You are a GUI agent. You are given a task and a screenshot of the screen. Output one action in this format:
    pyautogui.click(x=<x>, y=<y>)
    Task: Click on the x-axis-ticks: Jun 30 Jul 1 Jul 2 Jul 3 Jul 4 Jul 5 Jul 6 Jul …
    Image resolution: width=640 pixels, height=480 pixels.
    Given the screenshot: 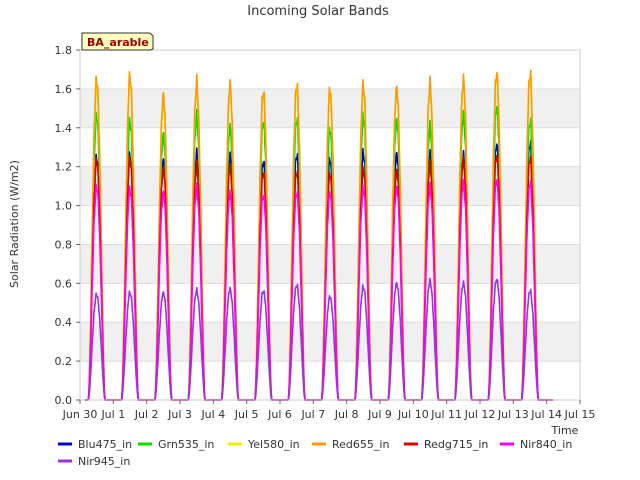 What is the action you would take?
    pyautogui.click(x=329, y=410)
    